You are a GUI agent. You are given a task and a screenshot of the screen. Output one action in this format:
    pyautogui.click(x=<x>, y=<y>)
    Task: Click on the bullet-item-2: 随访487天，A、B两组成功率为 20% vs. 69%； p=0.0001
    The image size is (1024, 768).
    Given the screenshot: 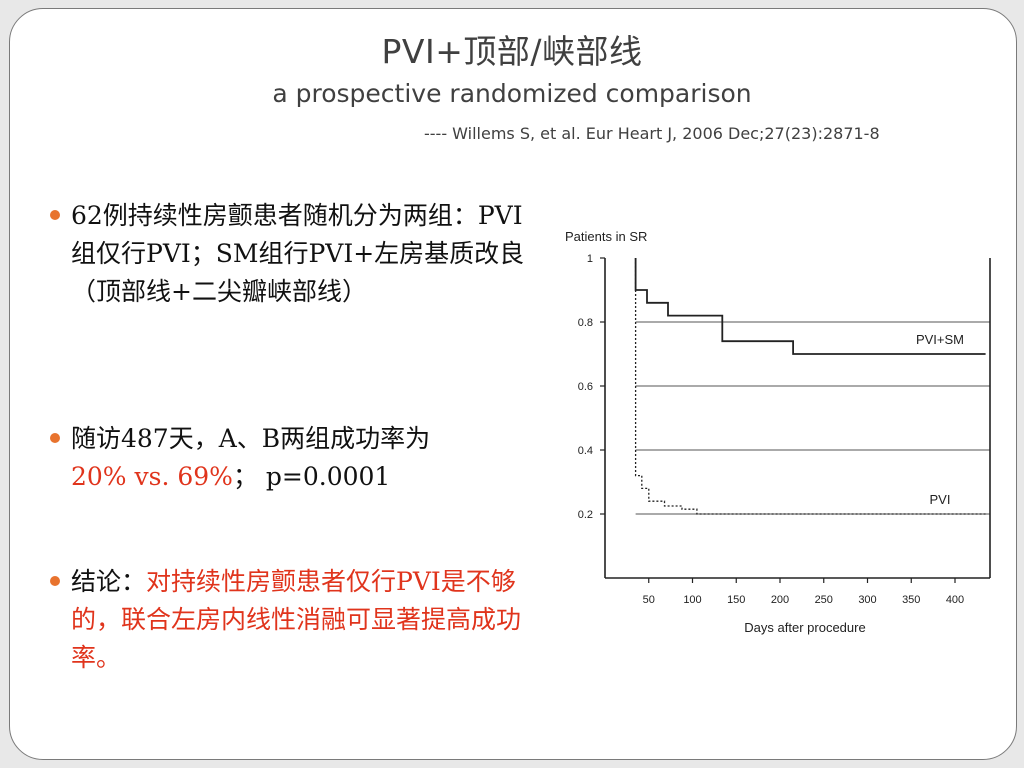 What is the action you would take?
    pyautogui.click(x=294, y=458)
    